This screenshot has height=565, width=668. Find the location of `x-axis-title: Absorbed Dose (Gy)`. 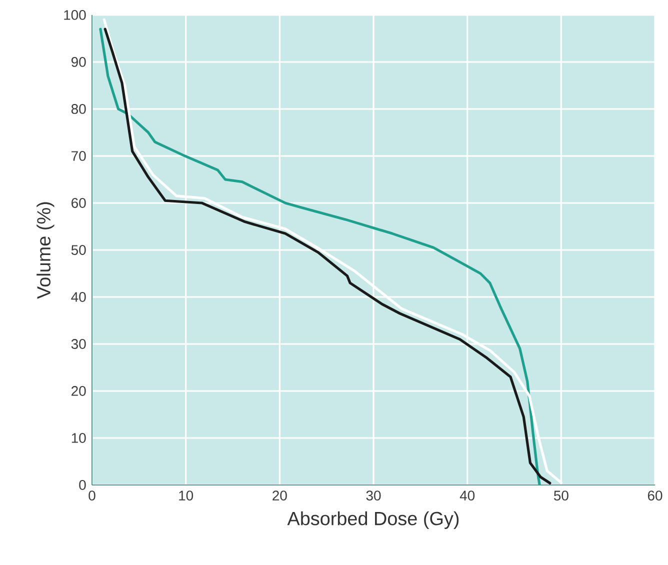

x-axis-title: Absorbed Dose (Gy) is located at coordinates (373, 520).